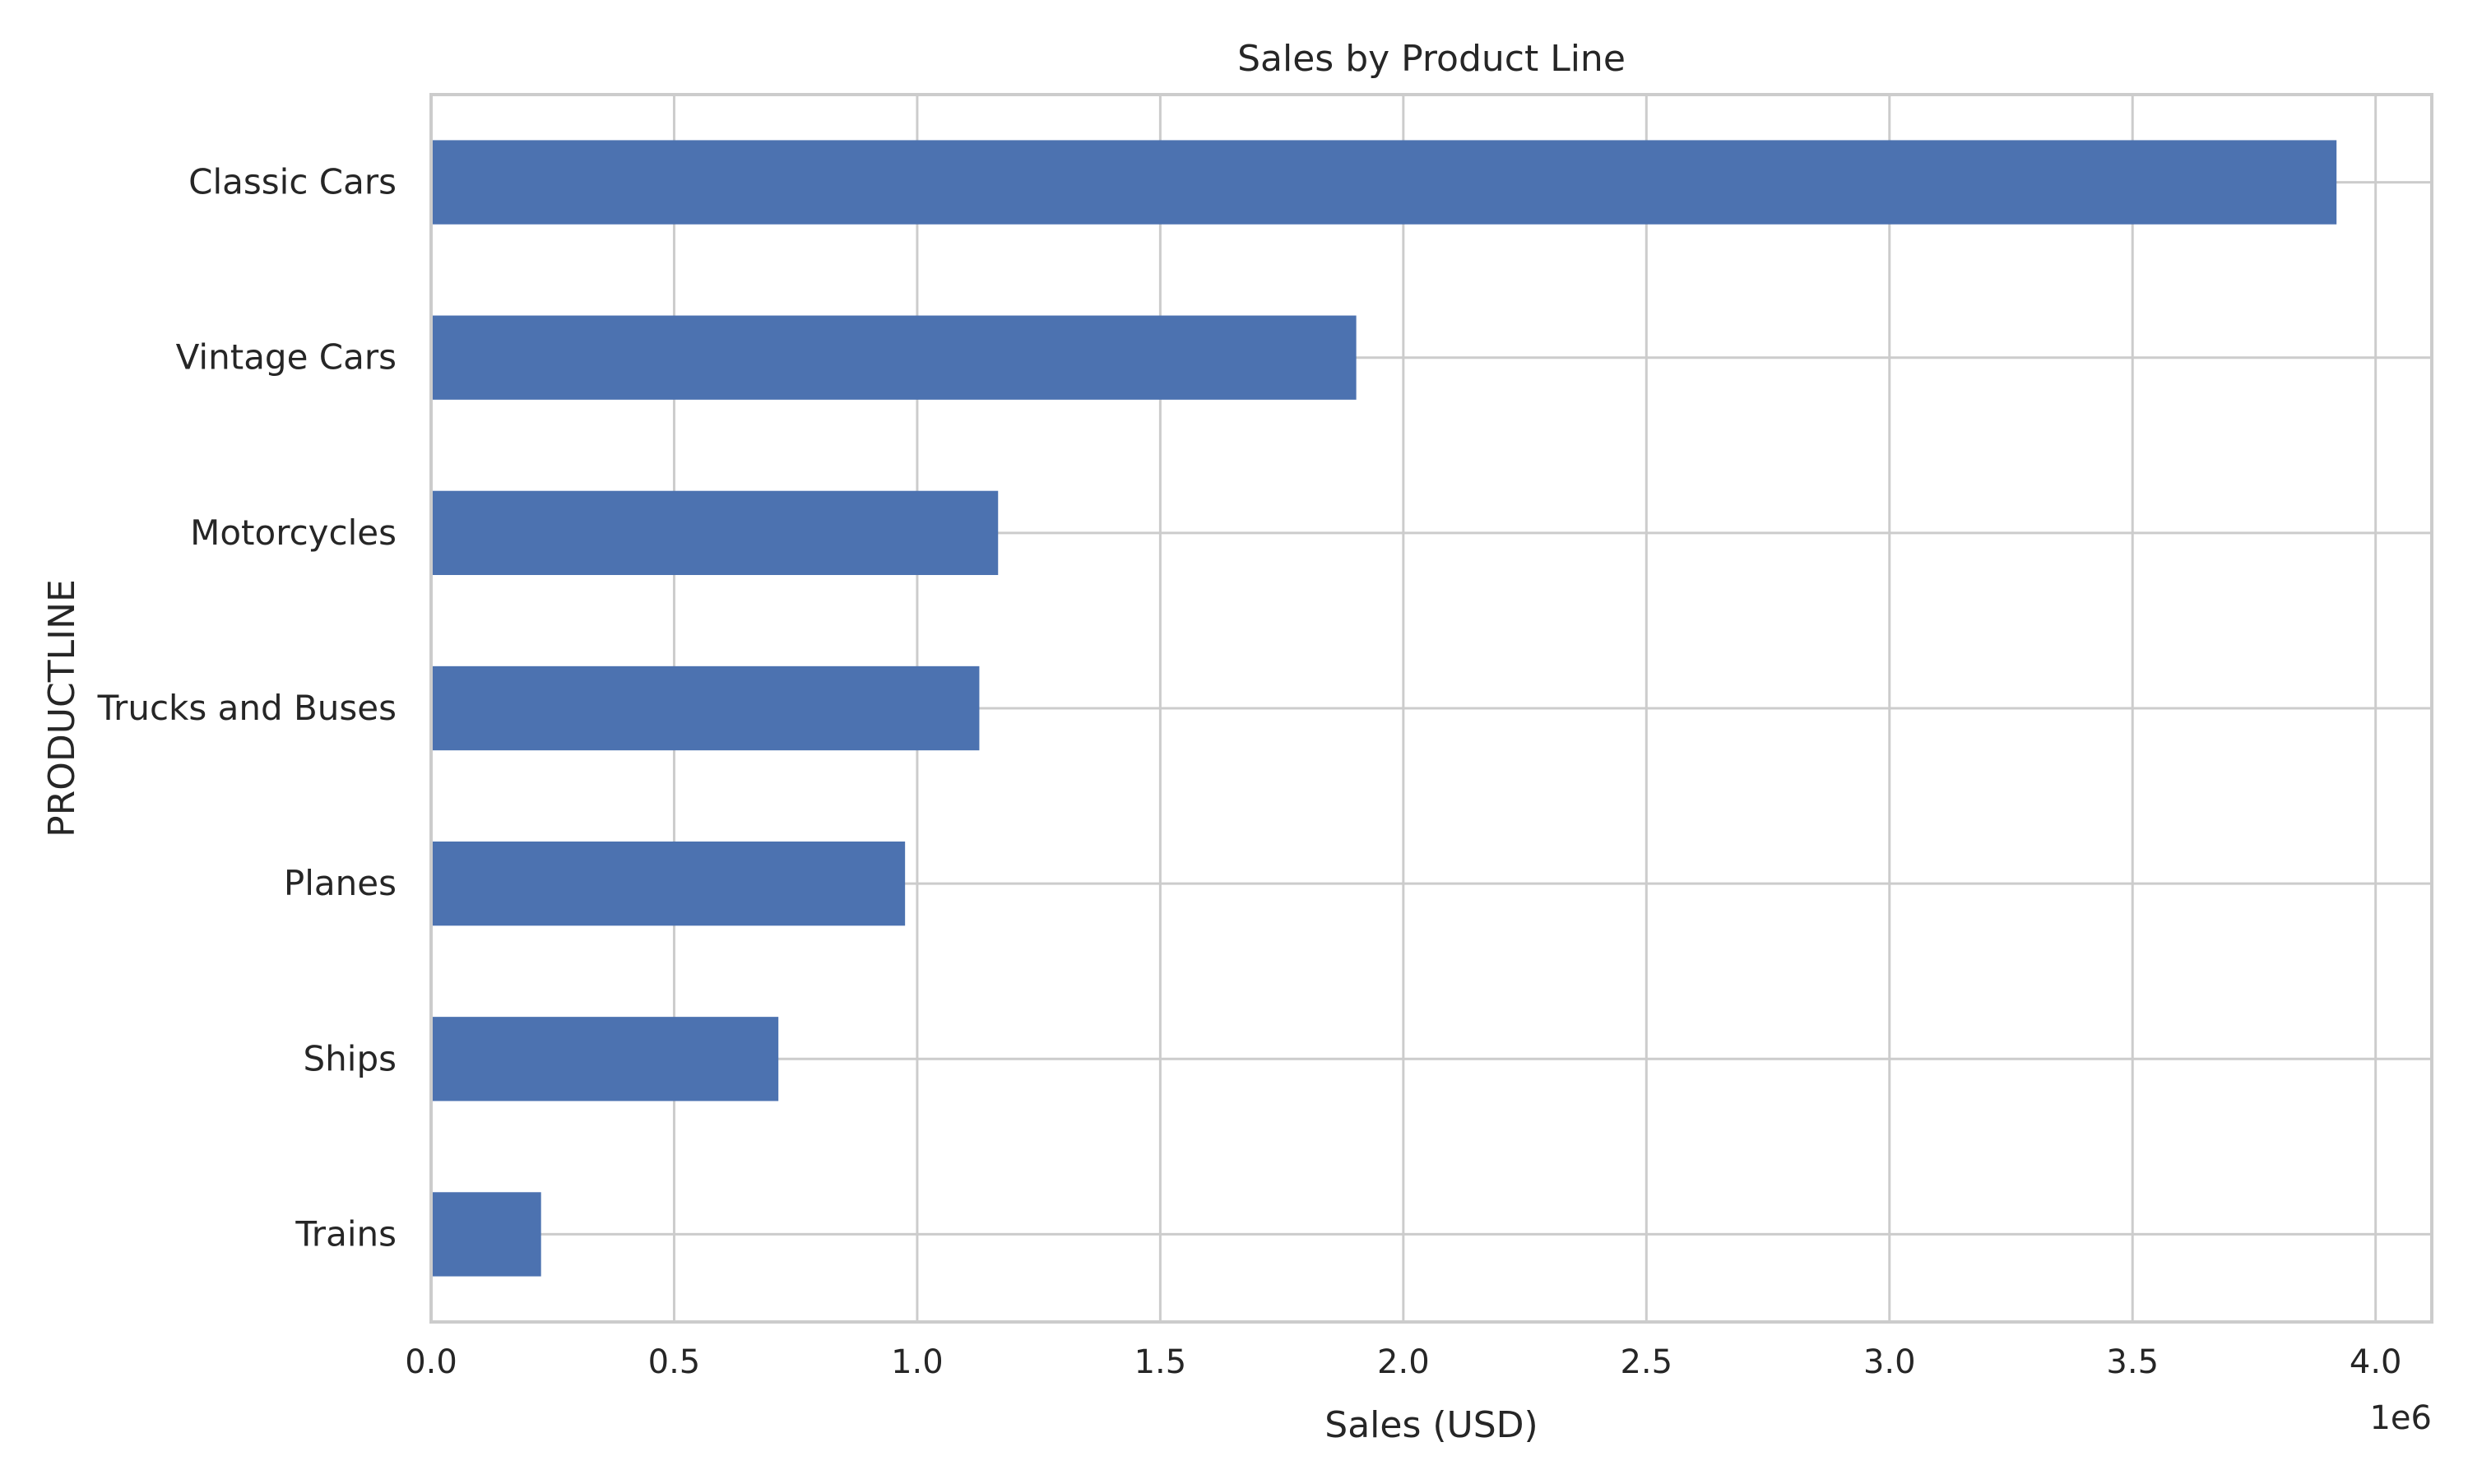  Describe the element at coordinates (1646, 1362) in the screenshot. I see `x-tick-label: 2.5` at that location.